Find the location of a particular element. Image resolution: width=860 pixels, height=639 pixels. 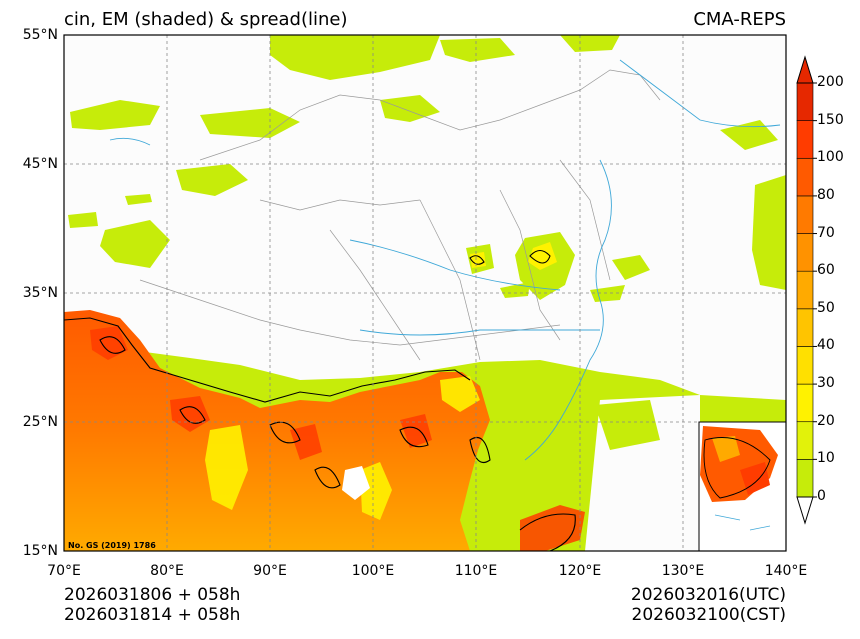

lon-label: 140°E is located at coordinates (786, 571).